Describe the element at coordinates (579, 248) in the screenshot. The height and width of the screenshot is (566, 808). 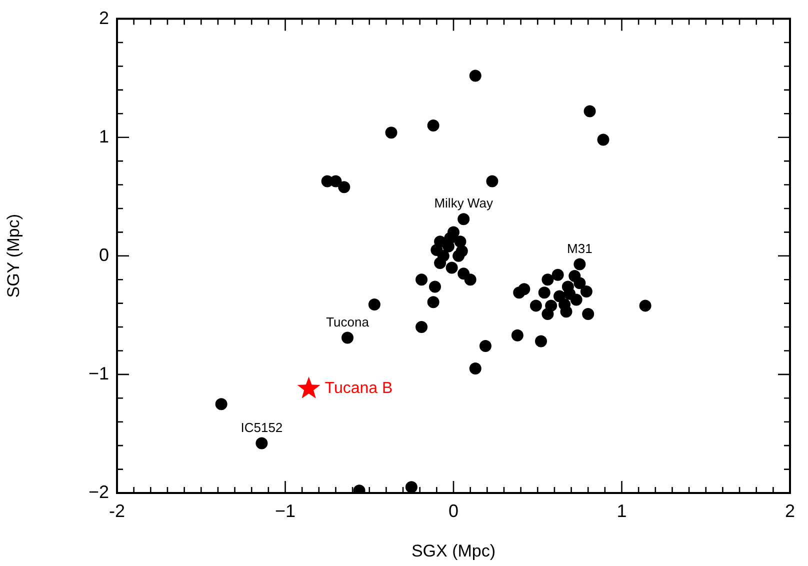
I see `annotation: M31` at that location.